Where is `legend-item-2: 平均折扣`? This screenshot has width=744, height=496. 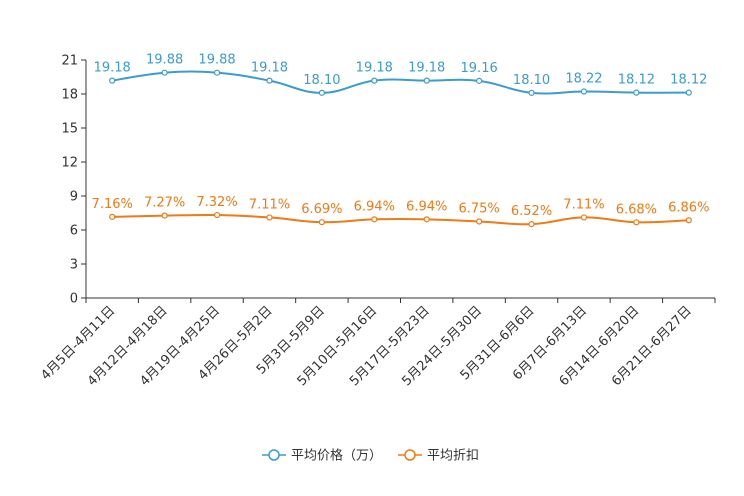
legend-item-2: 平均折扣 is located at coordinates (438, 456).